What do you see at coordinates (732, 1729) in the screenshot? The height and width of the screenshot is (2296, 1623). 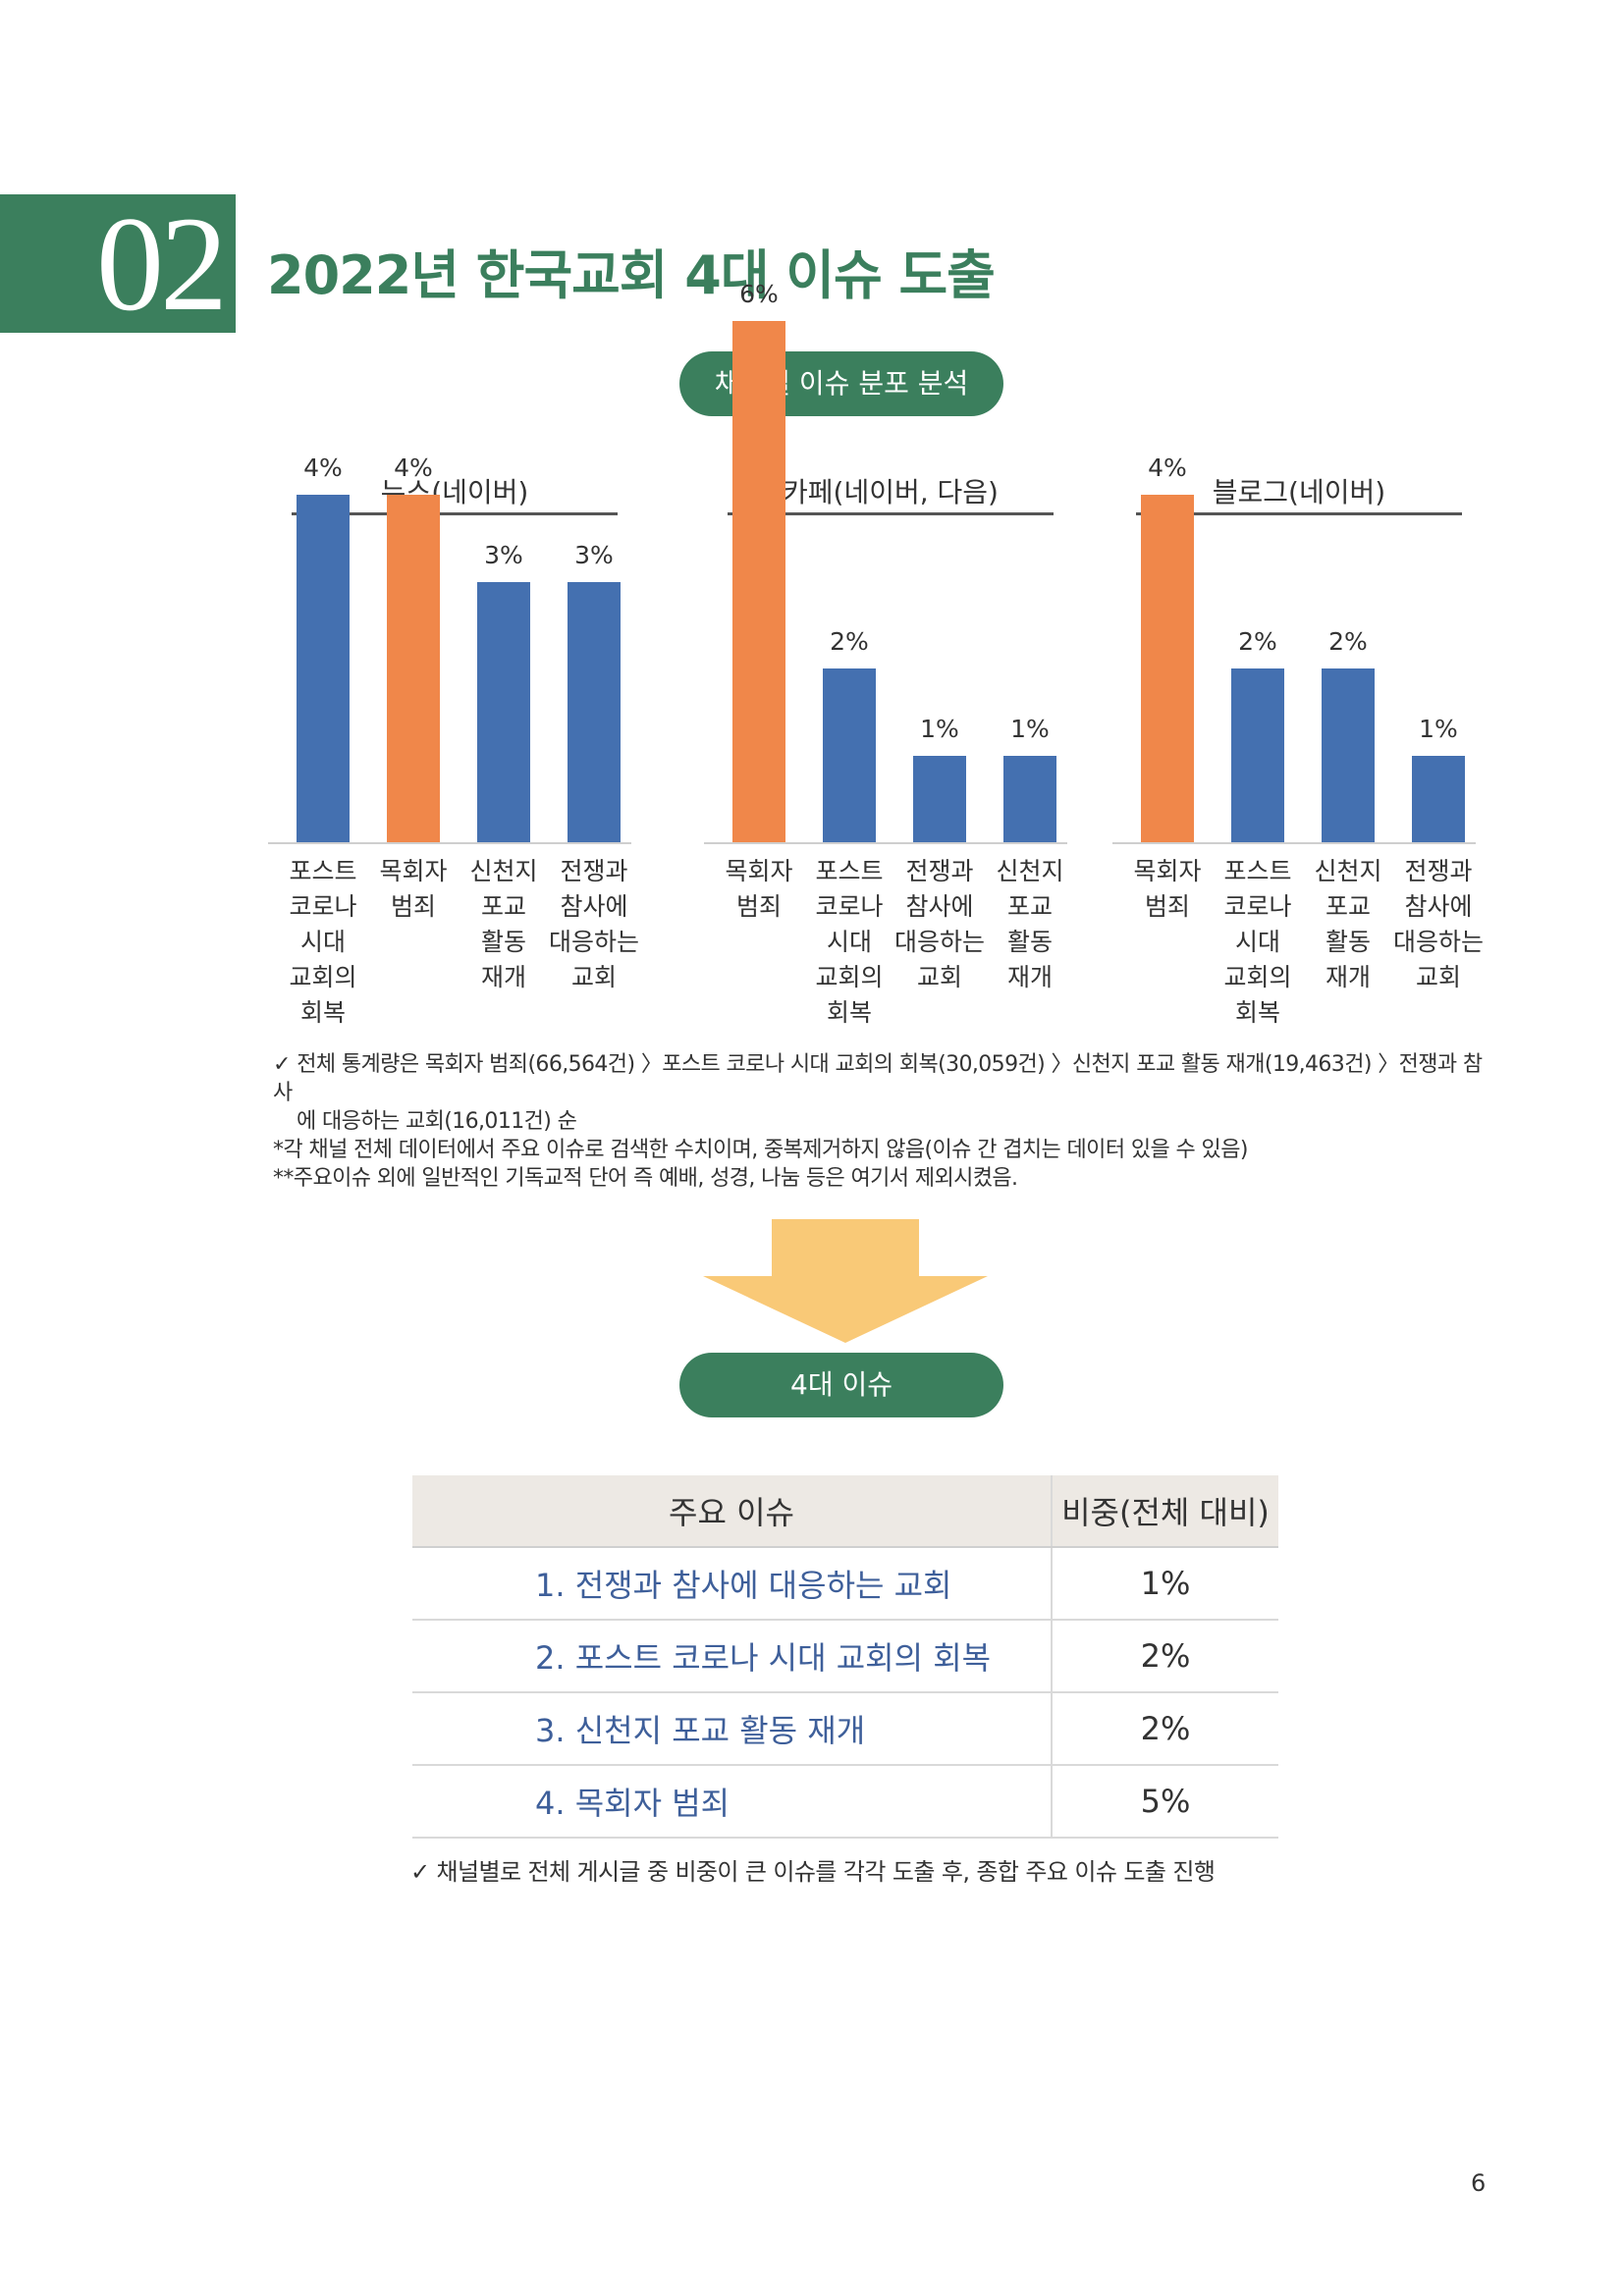 I see `issue-cell: 3. 신천지 포교 활동 재개` at bounding box center [732, 1729].